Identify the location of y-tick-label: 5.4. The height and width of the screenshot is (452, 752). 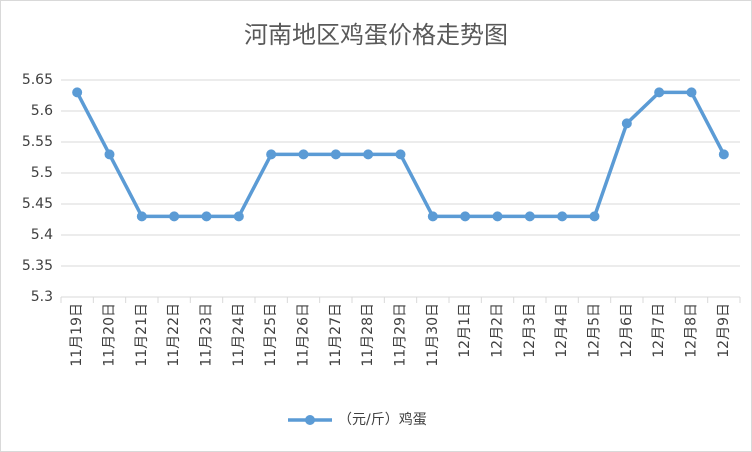
(42, 235).